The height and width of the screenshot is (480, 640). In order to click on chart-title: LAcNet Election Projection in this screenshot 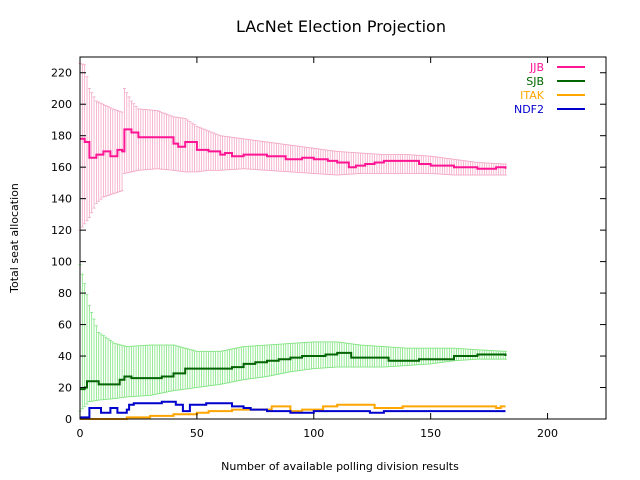, I will do `click(341, 26)`.